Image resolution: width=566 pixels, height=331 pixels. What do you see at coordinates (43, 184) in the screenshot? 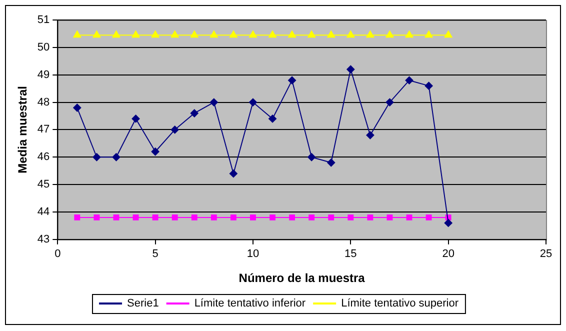
I see `y-tick-label: 45` at bounding box center [43, 184].